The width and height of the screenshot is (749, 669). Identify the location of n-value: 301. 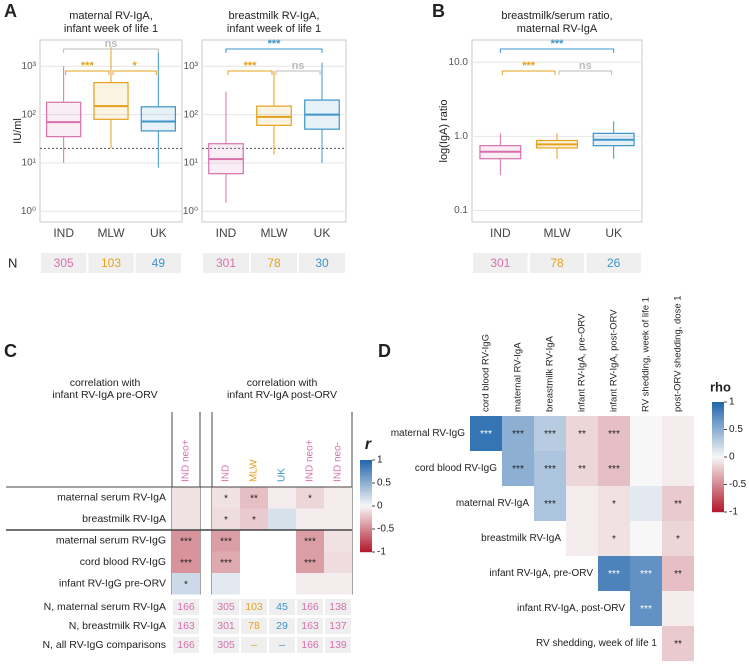
(226, 263).